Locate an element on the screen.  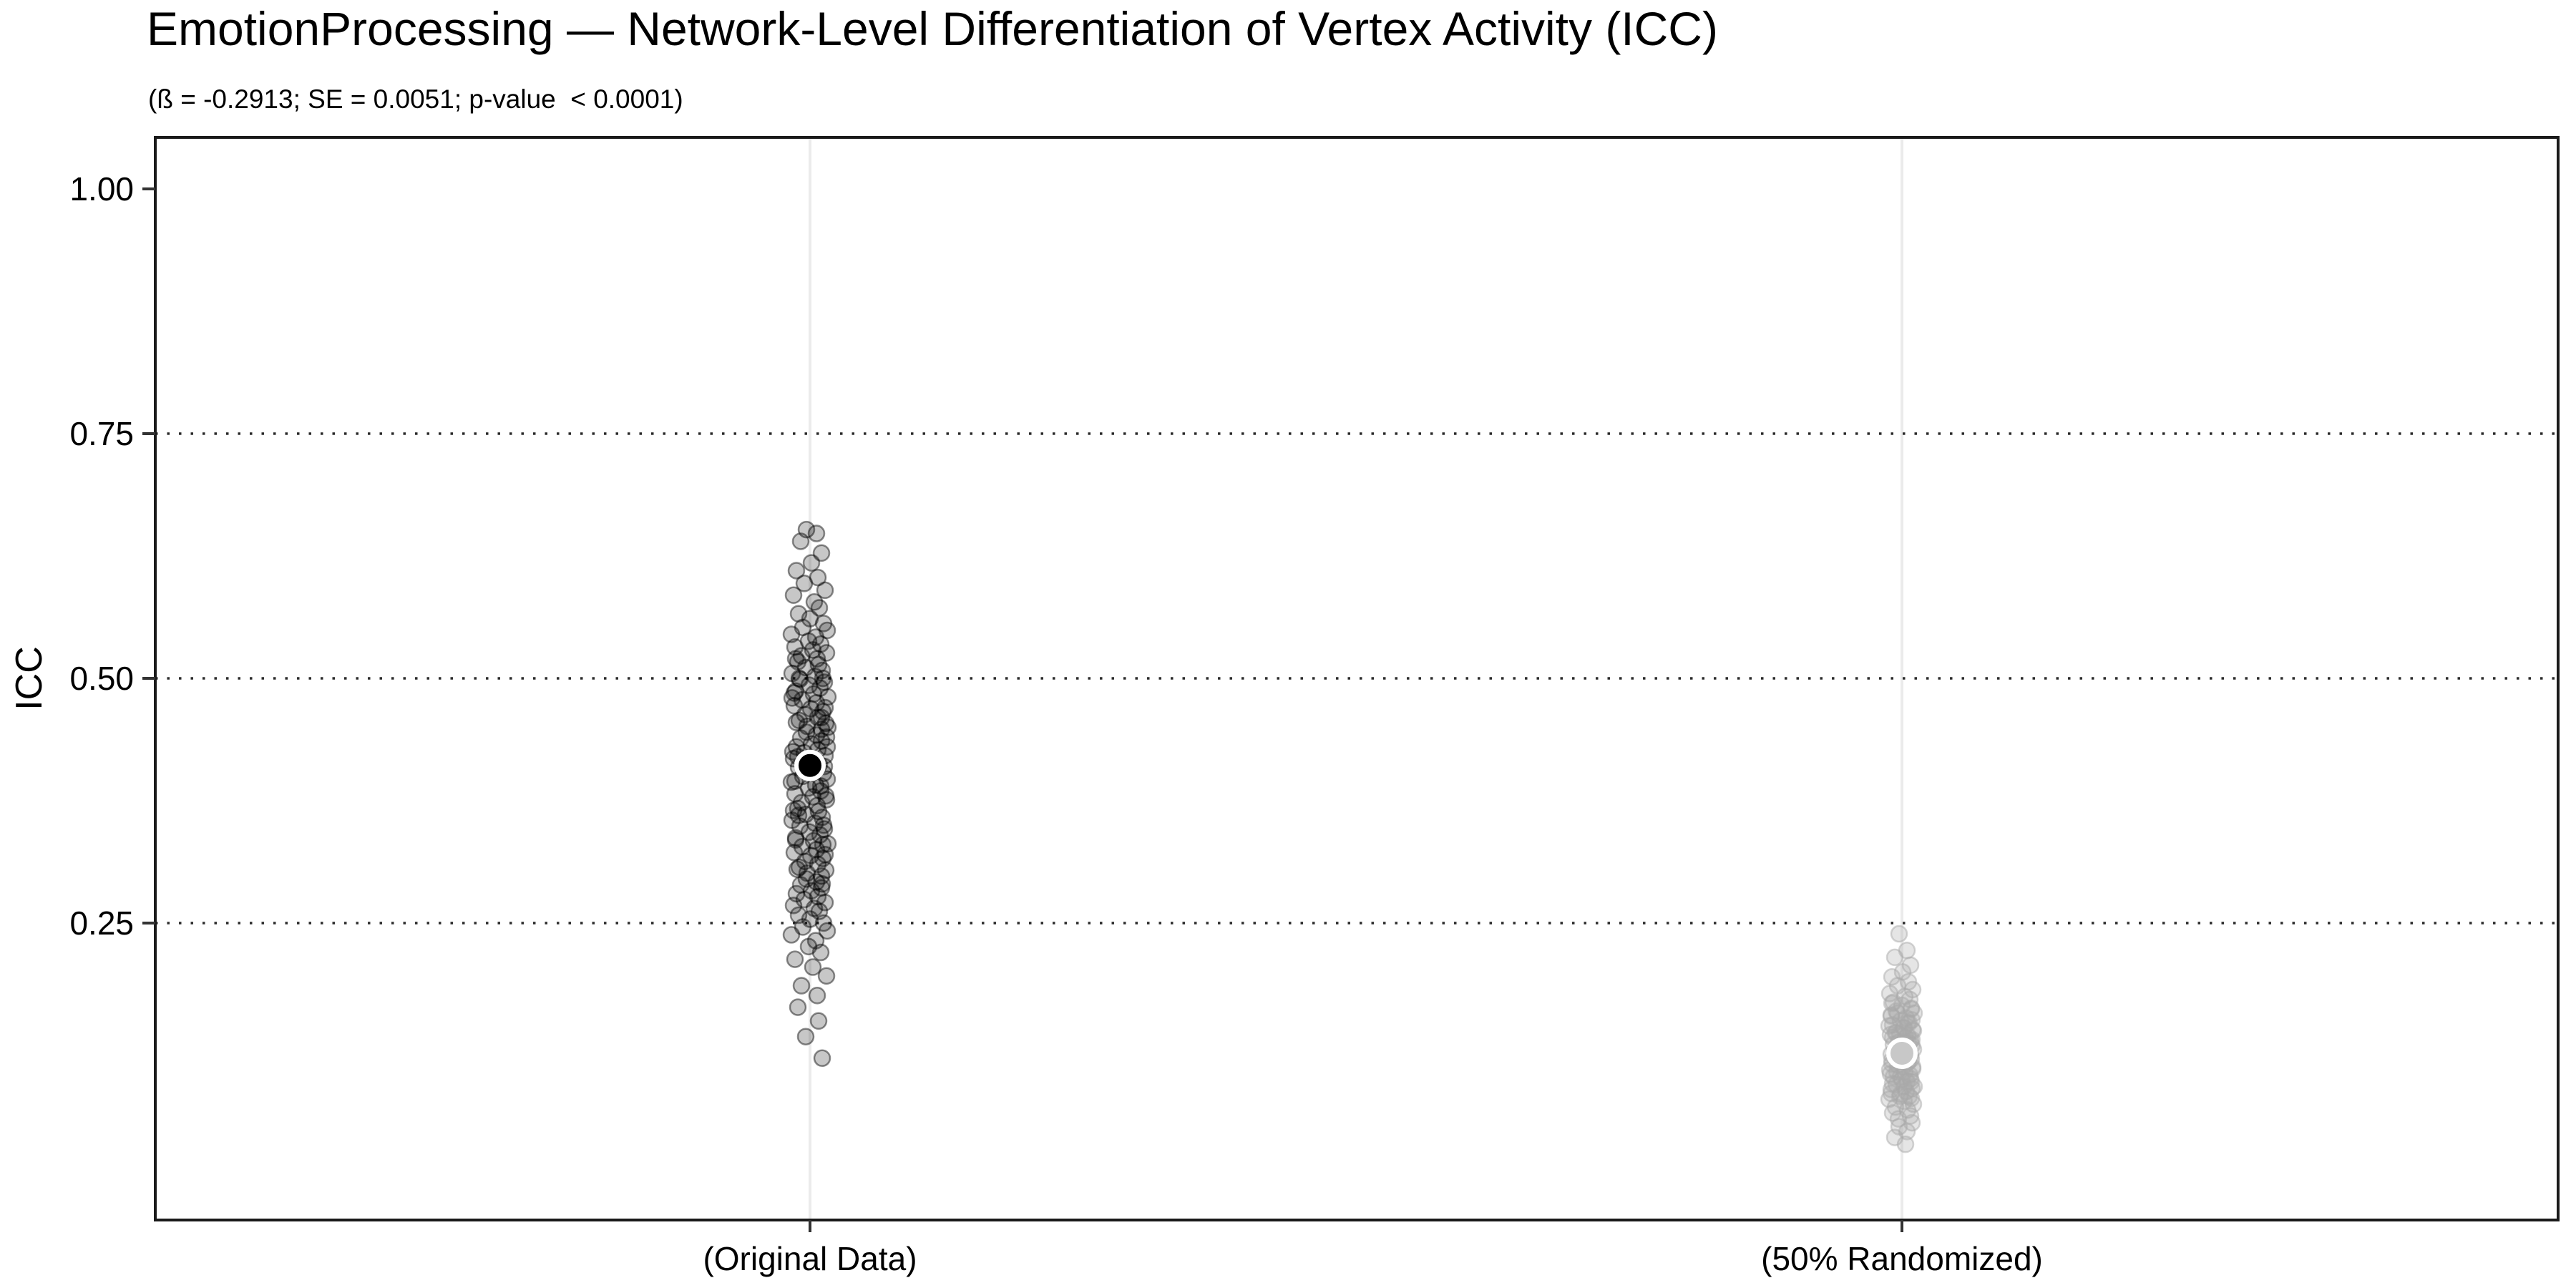
x-category-label-original: (Original Data) is located at coordinates (810, 1258).